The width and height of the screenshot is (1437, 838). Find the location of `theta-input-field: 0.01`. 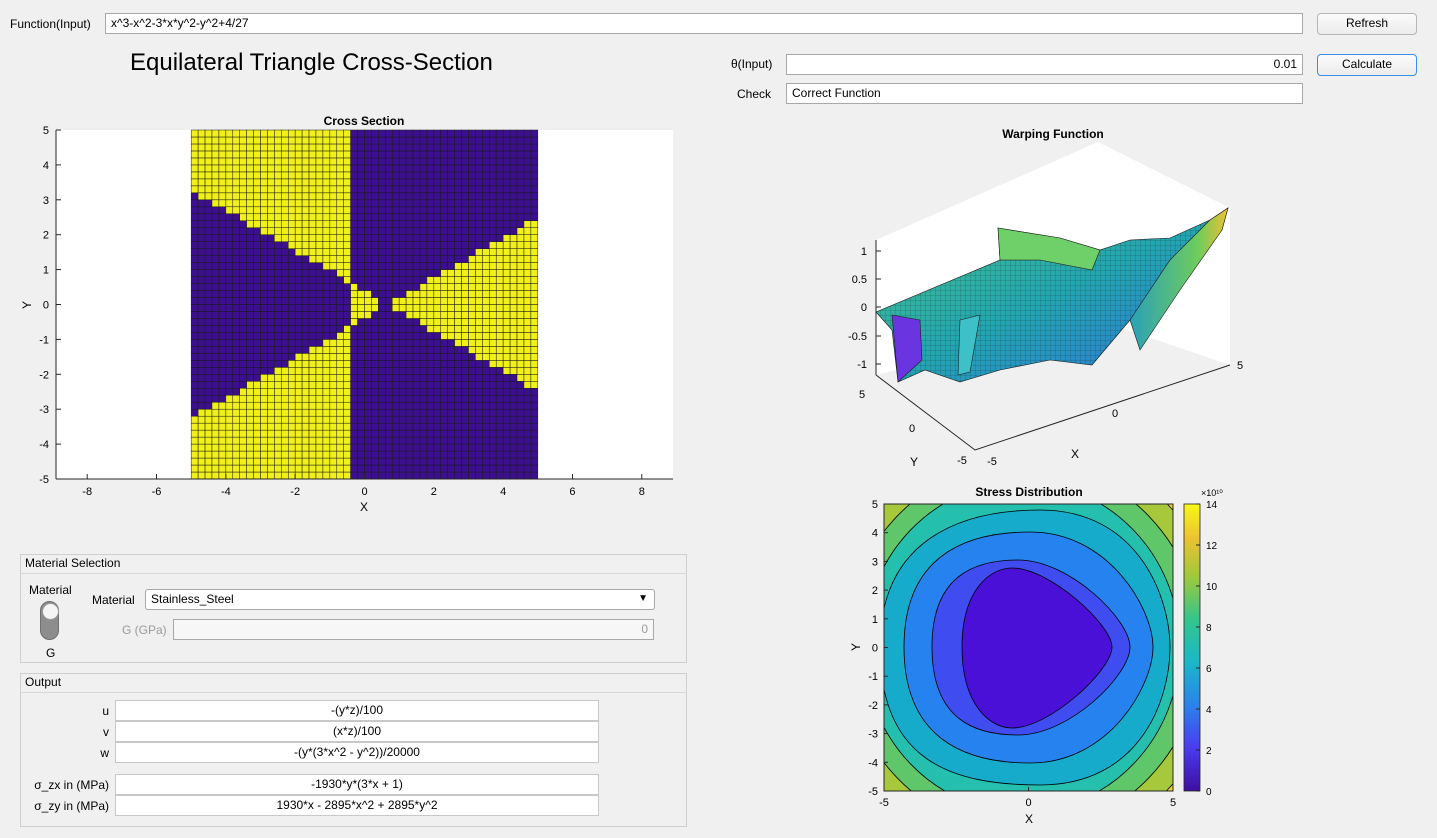

theta-input-field: 0.01 is located at coordinates (1044, 64).